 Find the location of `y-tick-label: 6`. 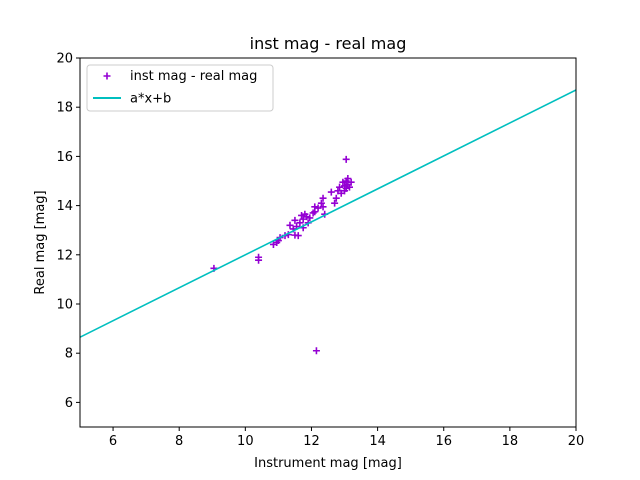

y-tick-label: 6 is located at coordinates (69, 403).